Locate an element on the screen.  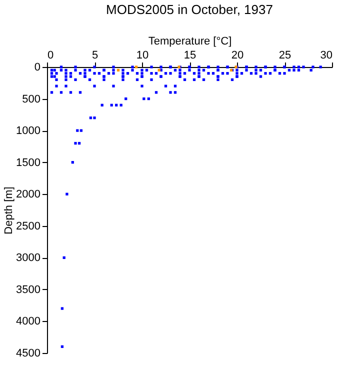
x-tick-label: 10 is located at coordinates (142, 56).